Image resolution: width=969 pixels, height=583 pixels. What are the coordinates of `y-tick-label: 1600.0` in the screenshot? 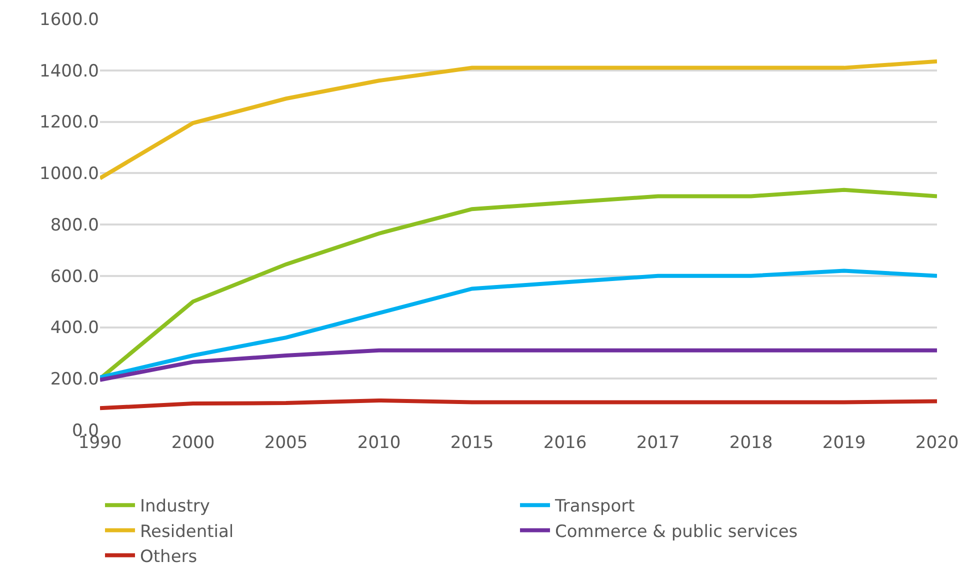 It's located at (69, 20).